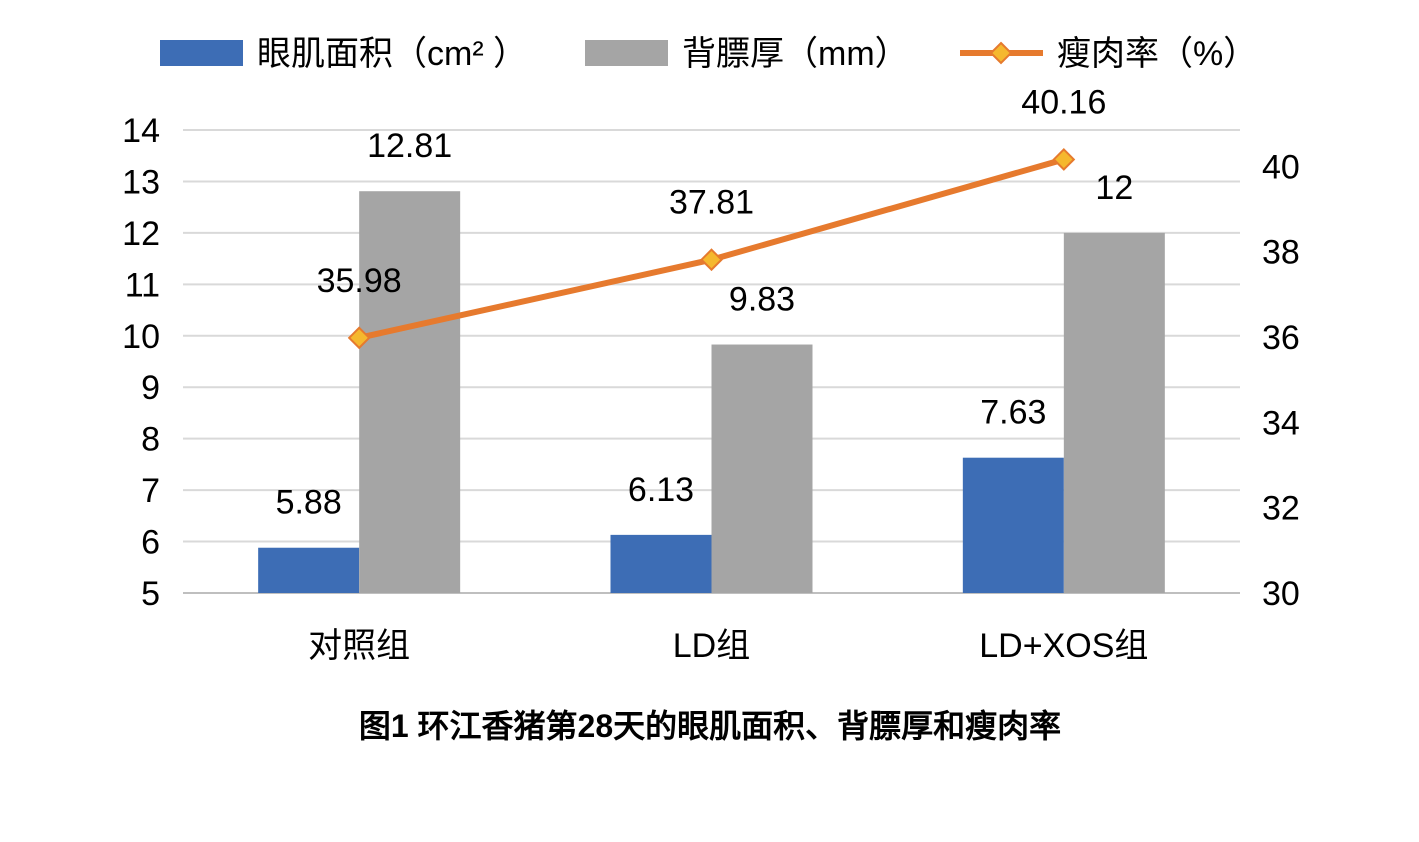 This screenshot has height=842, width=1419. Describe the element at coordinates (141, 234) in the screenshot. I see `left-tick-label: 12` at that location.